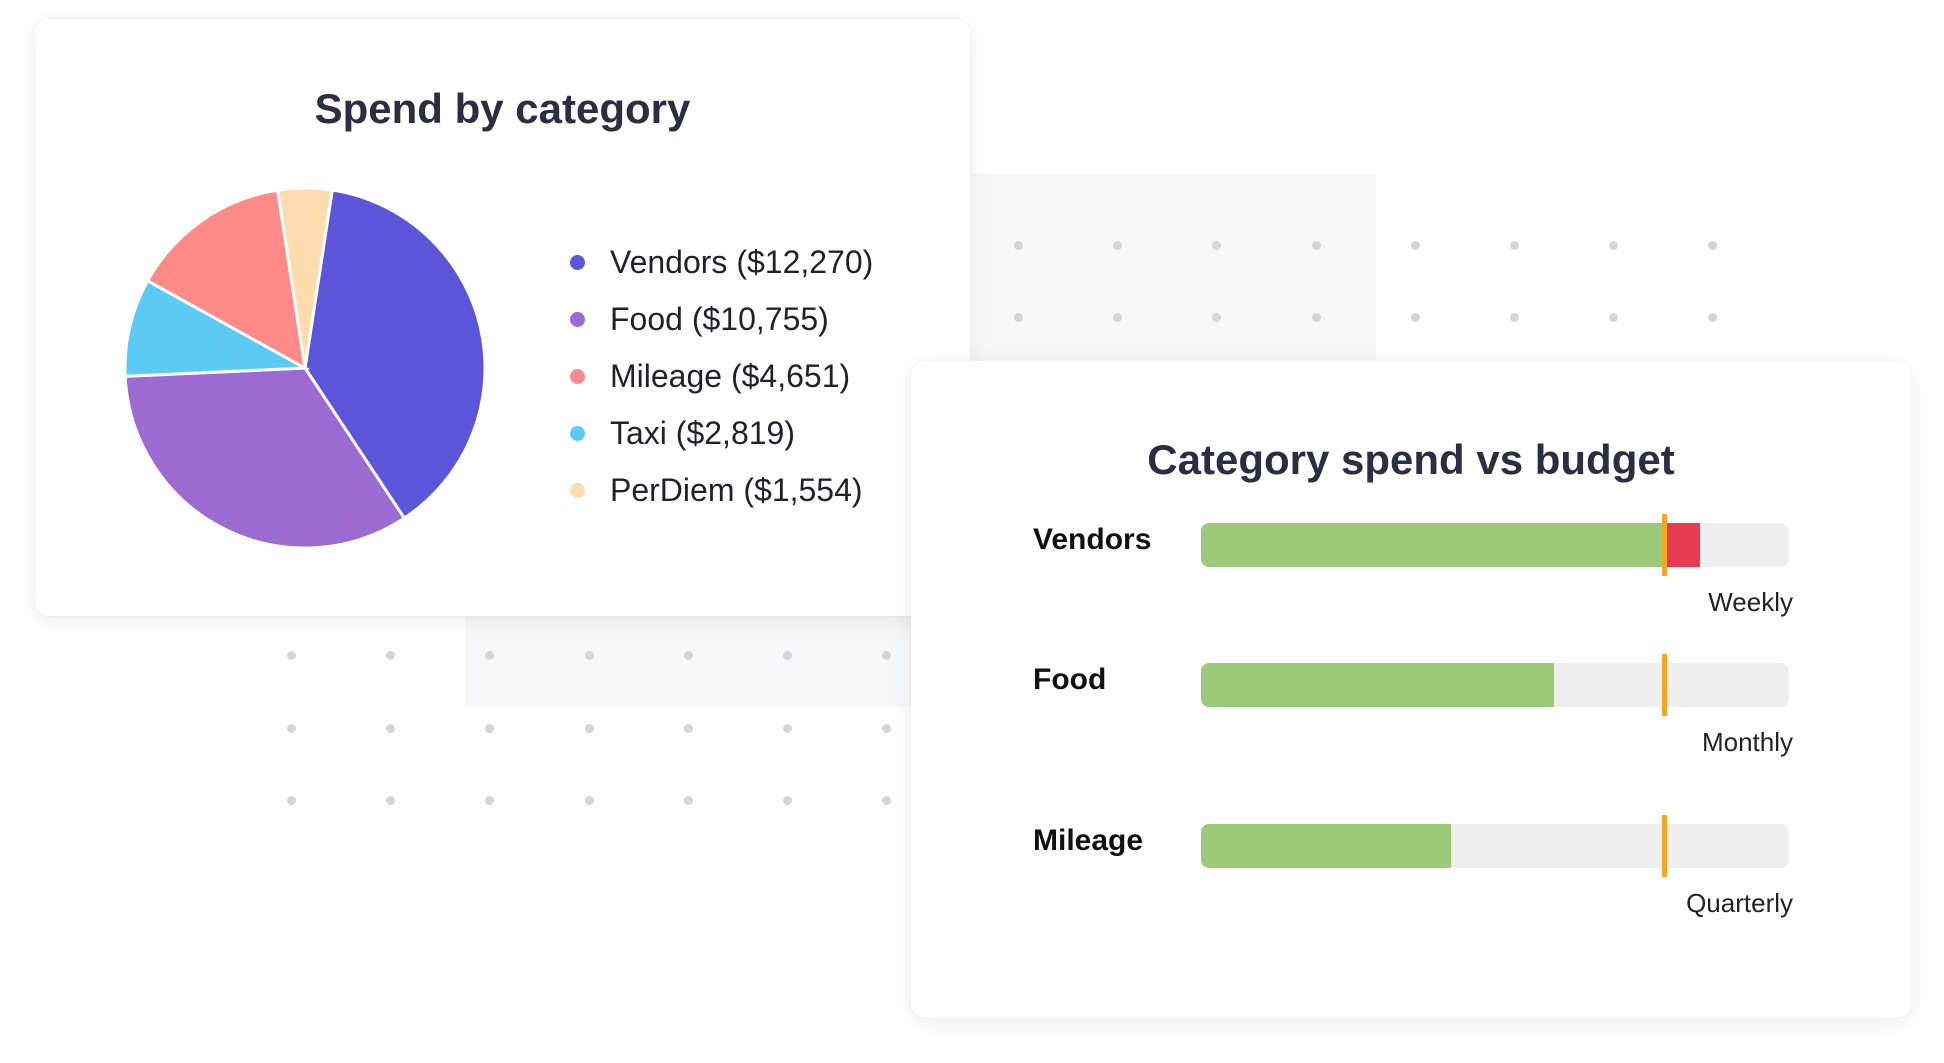 The image size is (1944, 1063). Describe the element at coordinates (304, 277) in the screenshot. I see `pie-slice-perdiem` at that location.